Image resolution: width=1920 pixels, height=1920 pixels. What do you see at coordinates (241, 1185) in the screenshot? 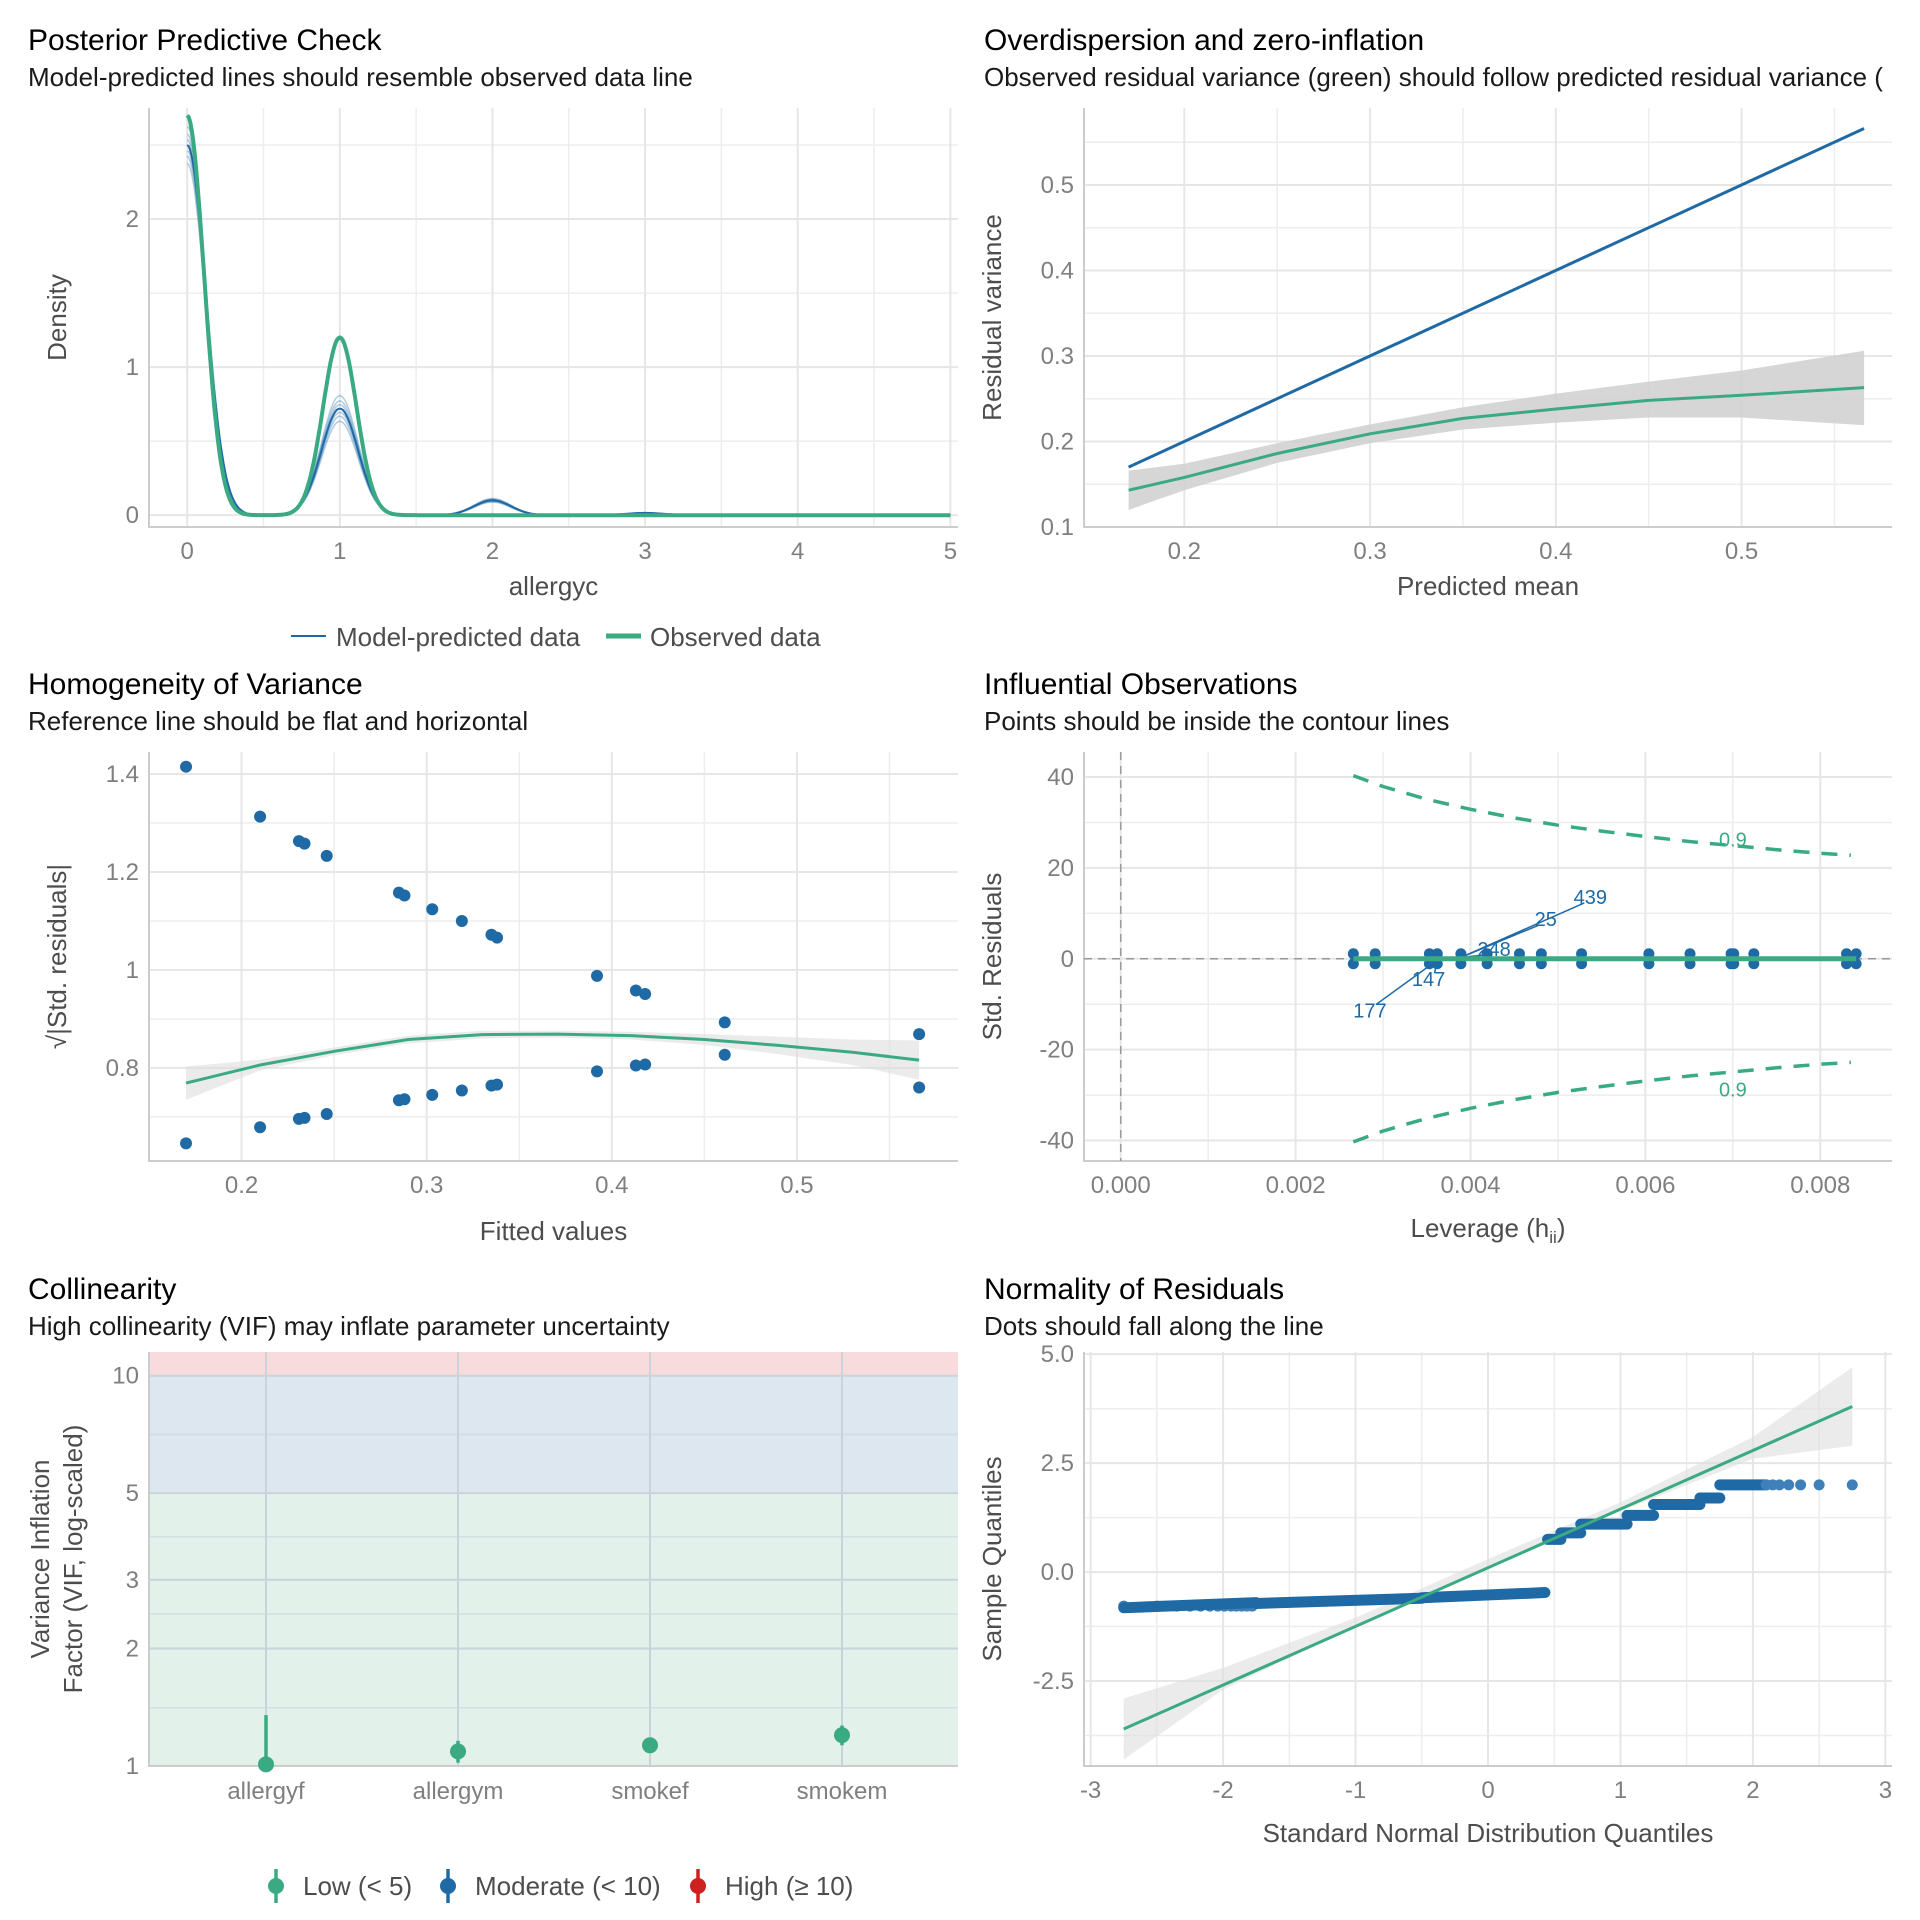
I see `x-tick-label: 0.2` at bounding box center [241, 1185].